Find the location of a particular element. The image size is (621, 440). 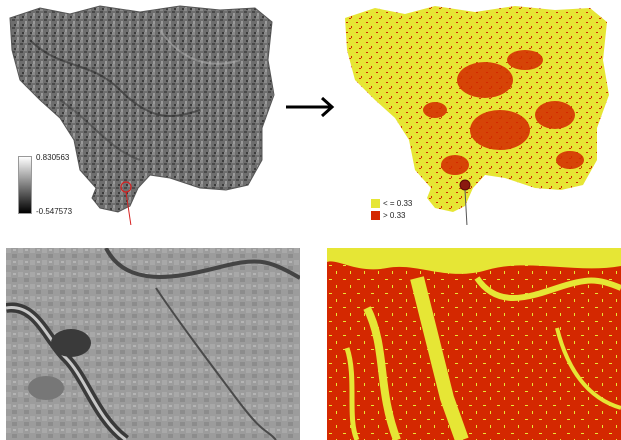

legend-label-low: < = 0.33 is located at coordinates (398, 203).